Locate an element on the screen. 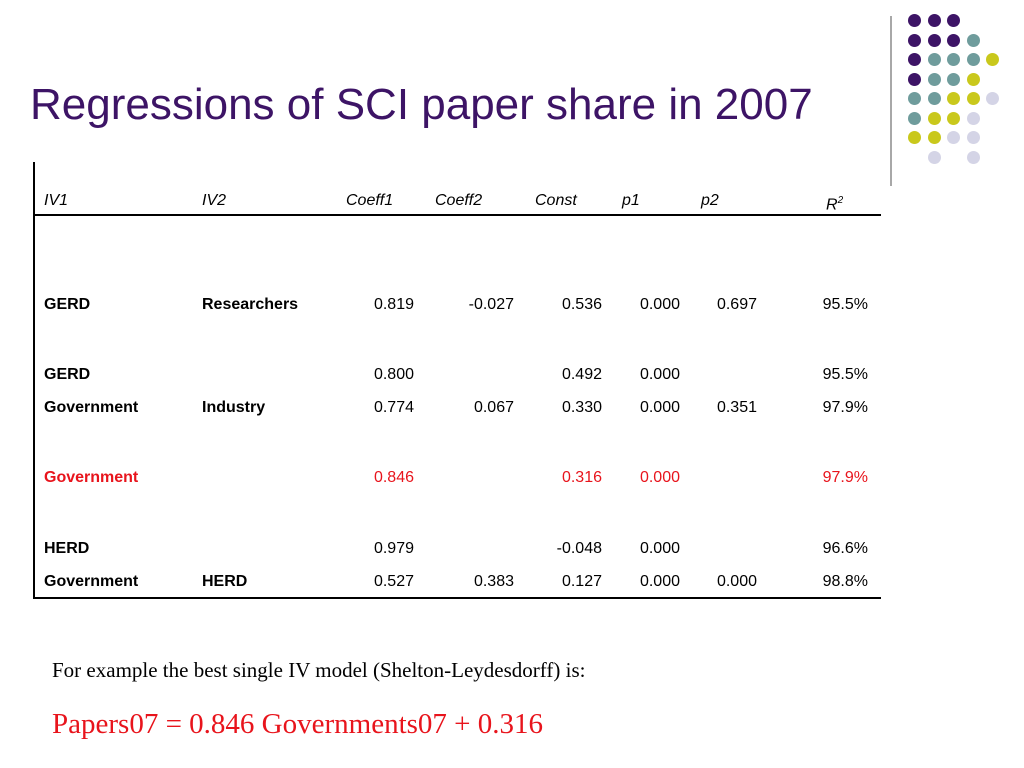 The height and width of the screenshot is (768, 1024). header-iv2: IV2 is located at coordinates (214, 200).